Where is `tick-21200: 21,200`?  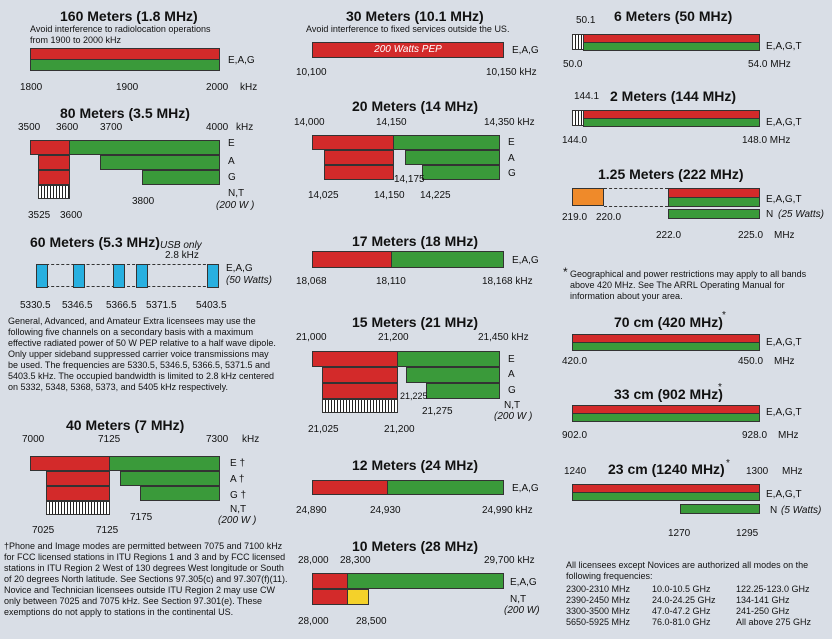 tick-21200: 21,200 is located at coordinates (393, 337).